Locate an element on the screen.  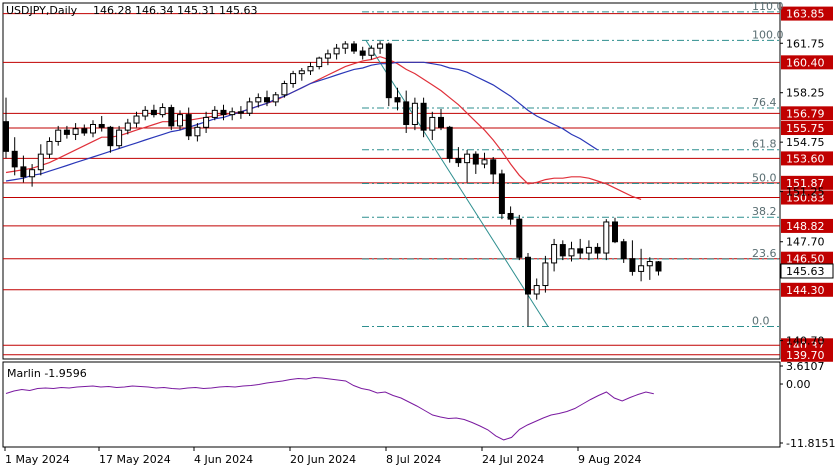
level-tag-text: 160.40 is located at coordinates (805, 62).